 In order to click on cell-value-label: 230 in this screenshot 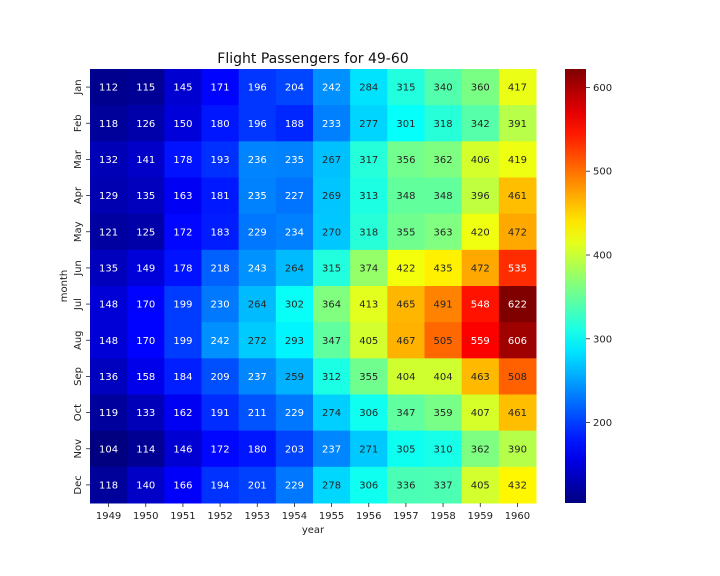, I will do `click(220, 305)`.